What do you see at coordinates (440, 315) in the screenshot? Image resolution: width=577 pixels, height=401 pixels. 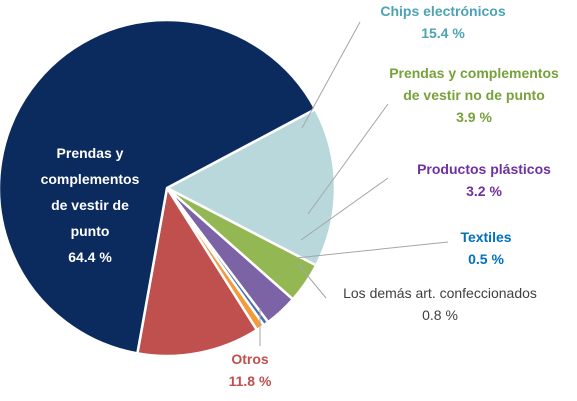 I see `slice-value-label: 0.8 %` at bounding box center [440, 315].